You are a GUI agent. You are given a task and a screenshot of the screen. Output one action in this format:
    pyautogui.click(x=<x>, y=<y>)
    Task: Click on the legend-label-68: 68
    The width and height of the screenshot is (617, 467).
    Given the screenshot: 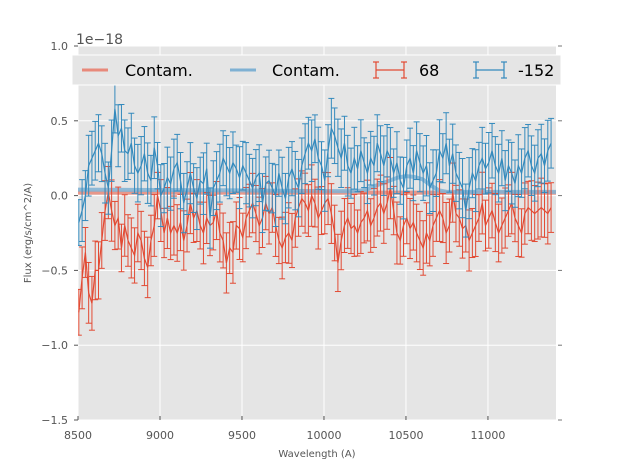 What is the action you would take?
    pyautogui.click(x=429, y=70)
    